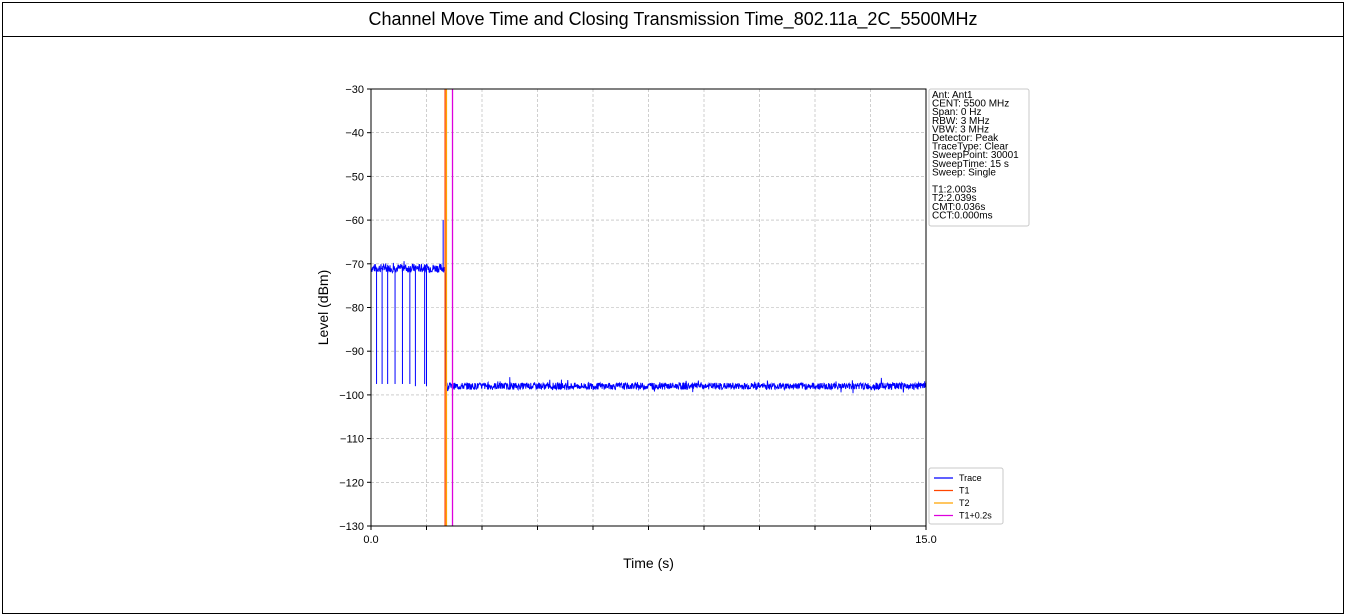 Image resolution: width=1348 pixels, height=616 pixels. I want to click on y-tick-label: −120, so click(351, 483).